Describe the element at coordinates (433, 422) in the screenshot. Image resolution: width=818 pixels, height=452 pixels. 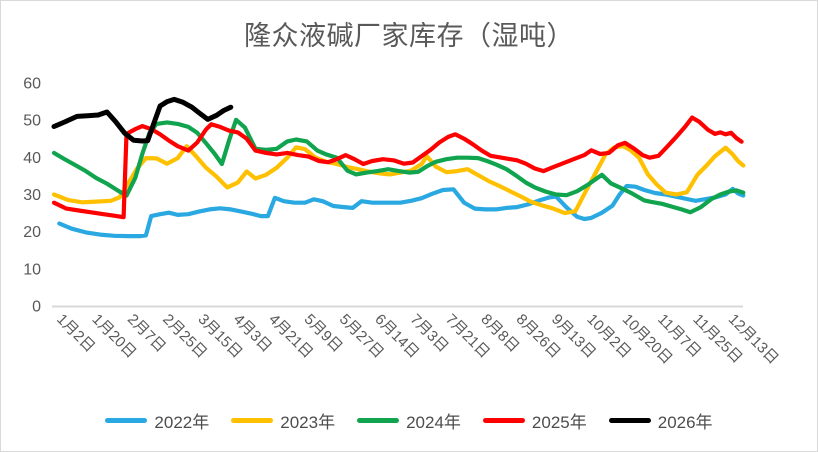
I see `legend-label: 2024年` at that location.